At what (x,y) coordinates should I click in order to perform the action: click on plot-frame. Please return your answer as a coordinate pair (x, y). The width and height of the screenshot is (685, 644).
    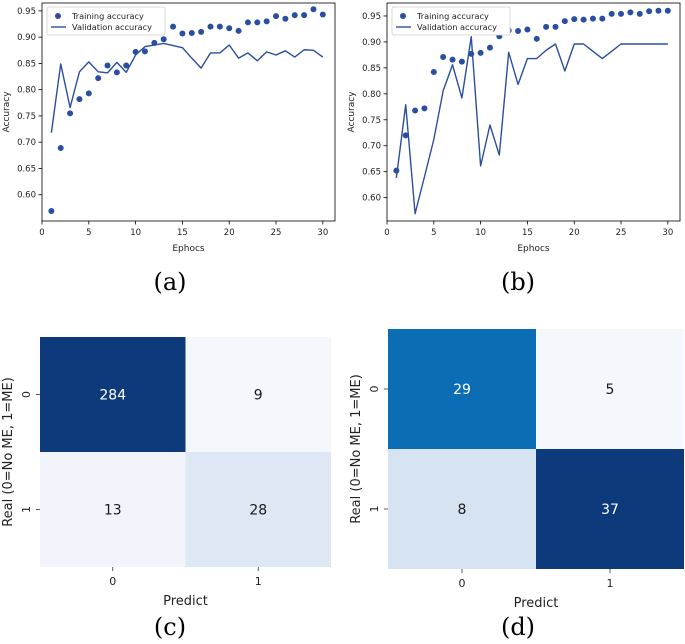
    Looking at the image, I should click on (533, 112).